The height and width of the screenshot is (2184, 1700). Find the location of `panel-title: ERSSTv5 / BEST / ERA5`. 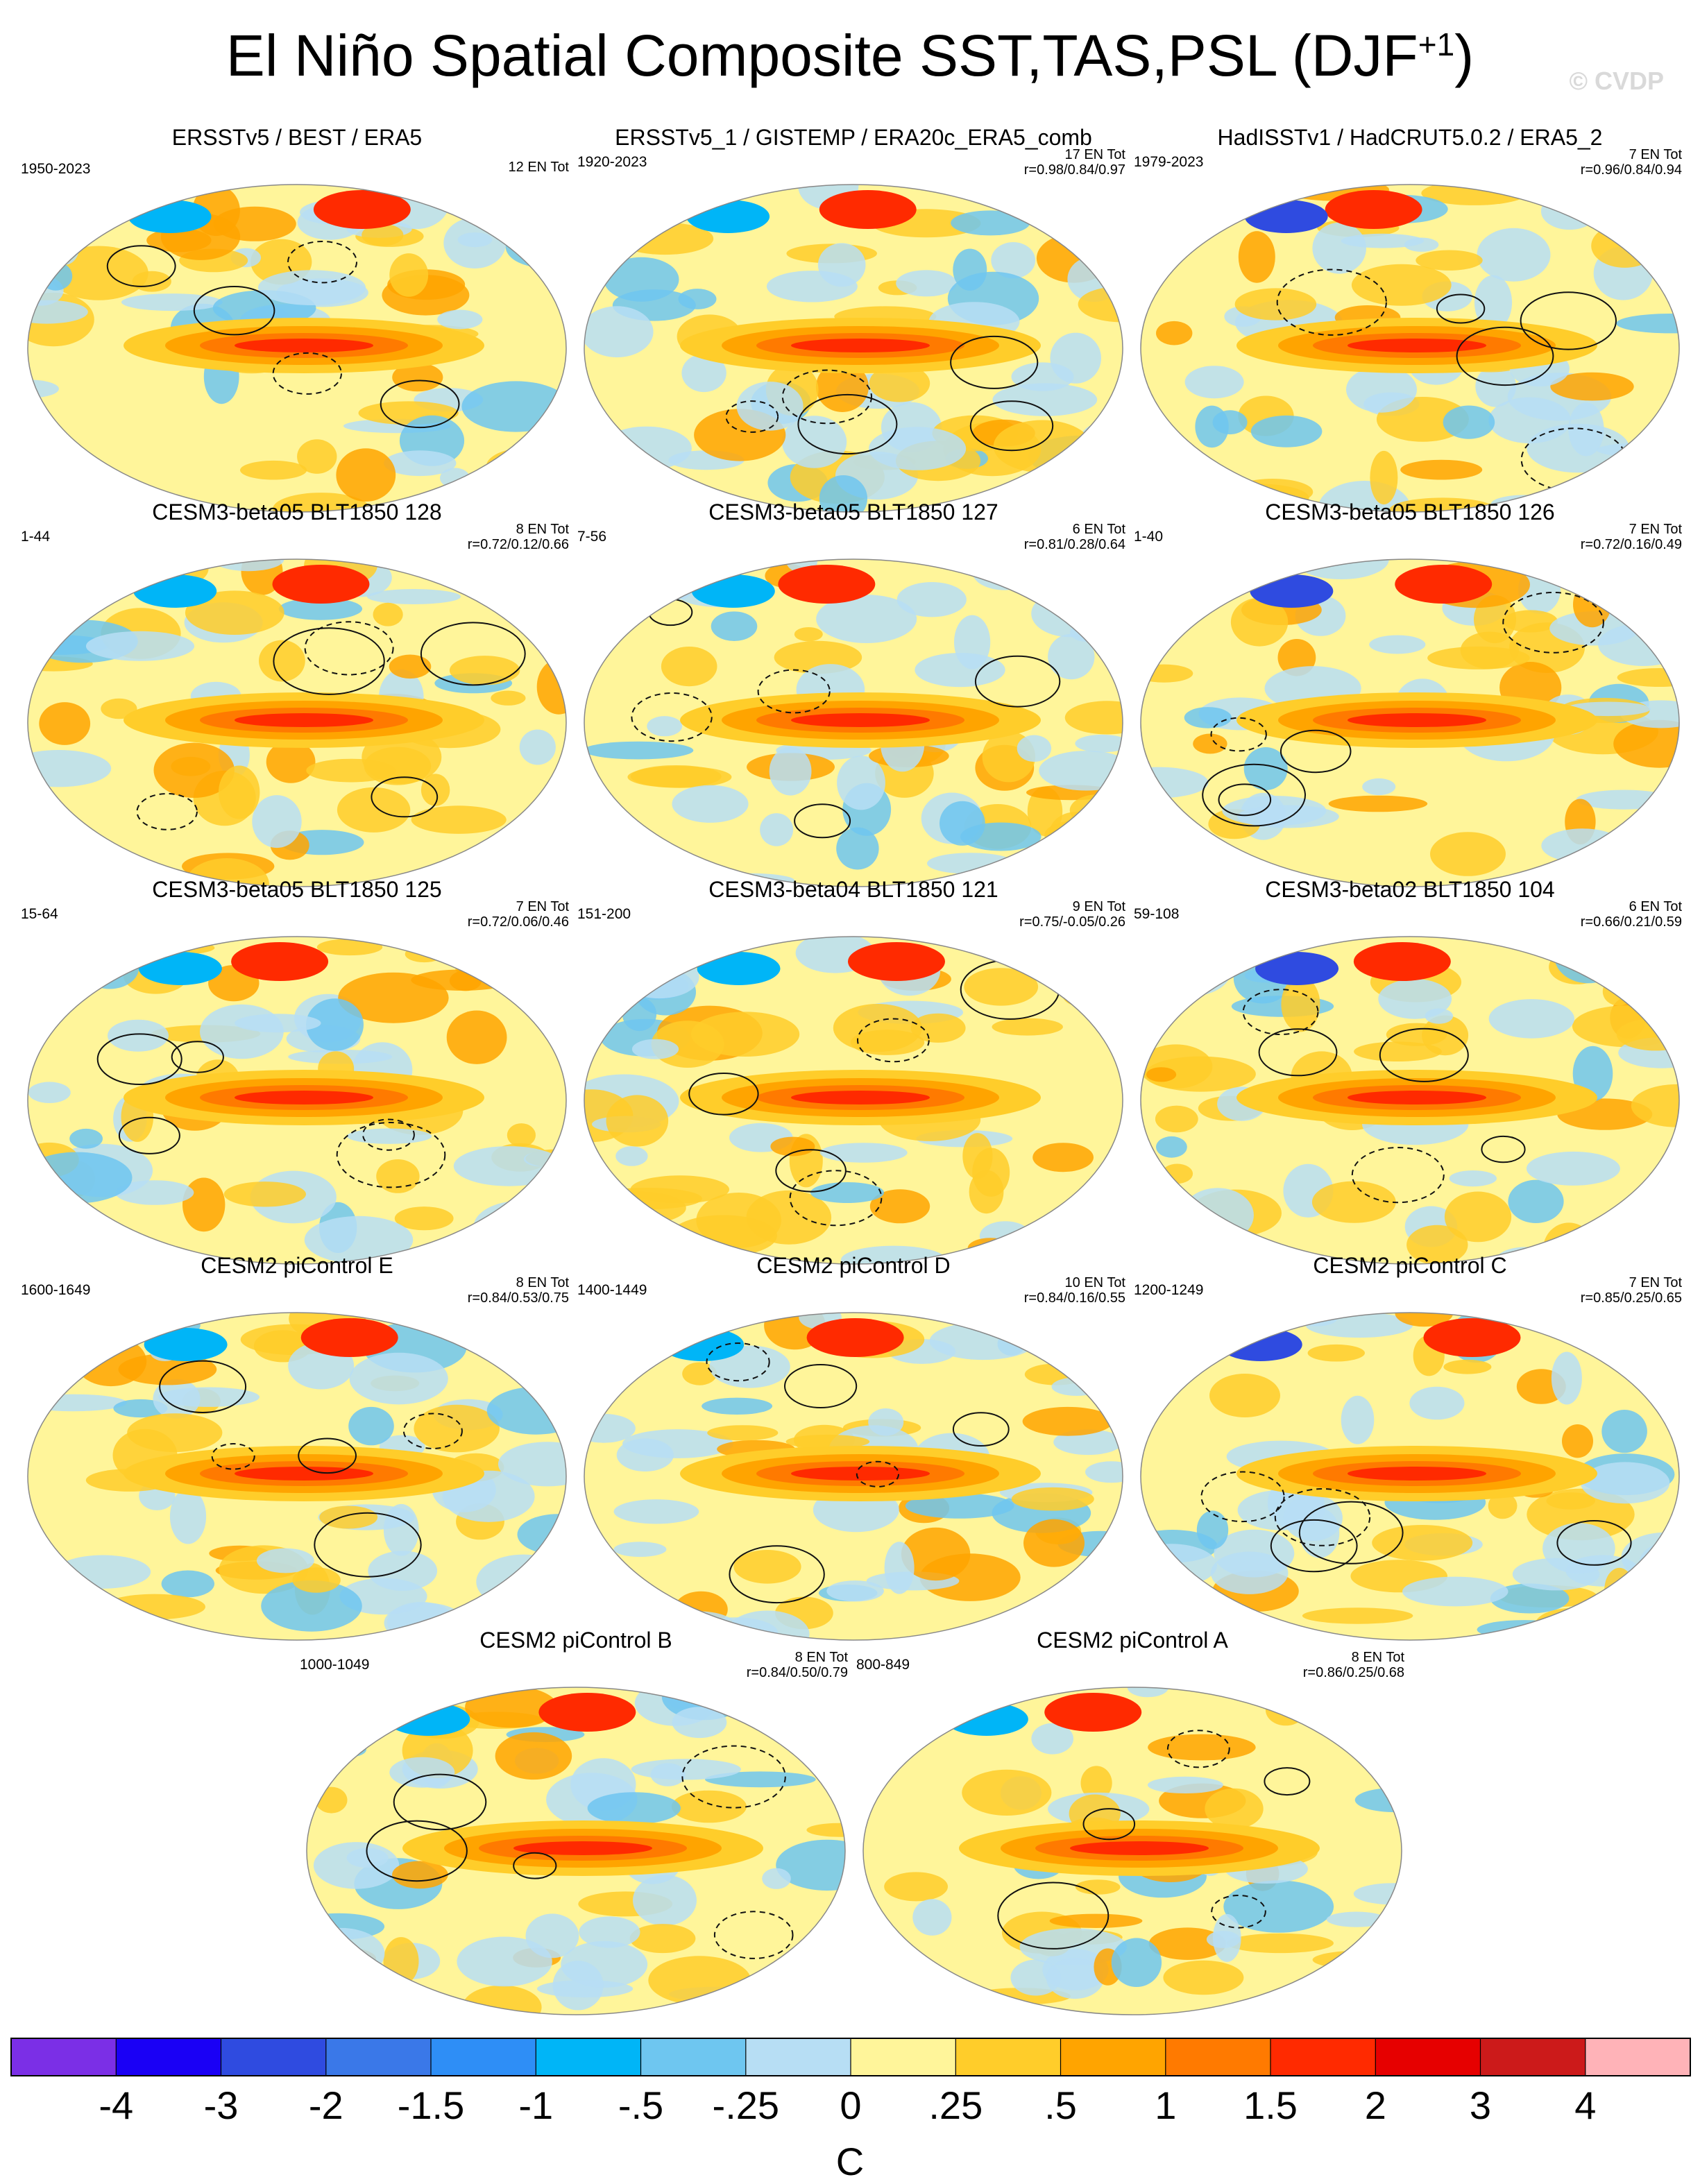

panel-title: ERSSTv5 / BEST / ERA5 is located at coordinates (297, 137).